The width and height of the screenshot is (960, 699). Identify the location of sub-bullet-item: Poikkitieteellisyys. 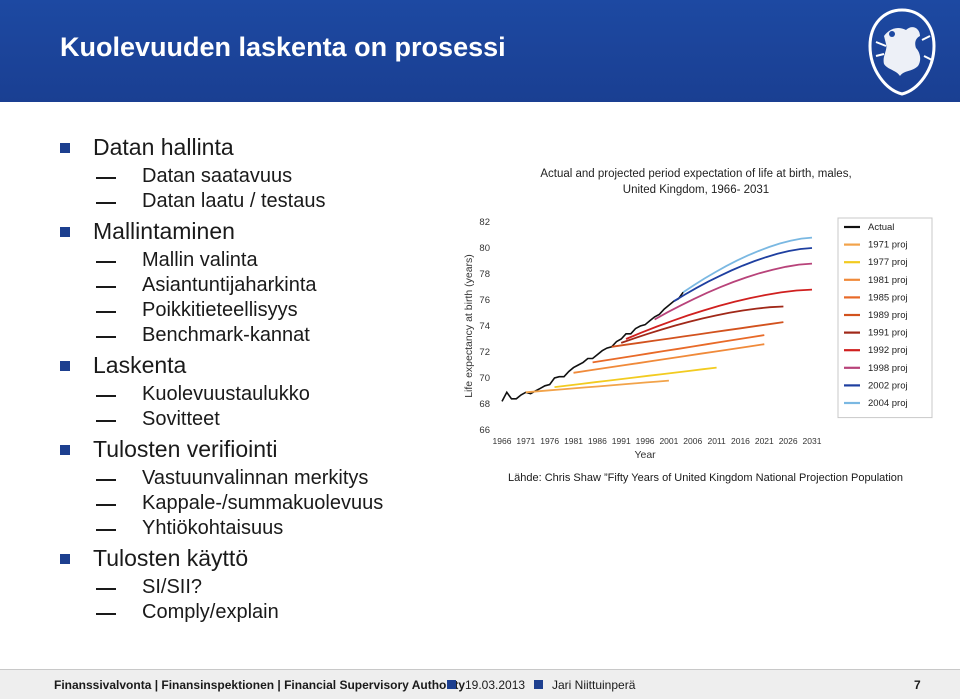
(260, 310).